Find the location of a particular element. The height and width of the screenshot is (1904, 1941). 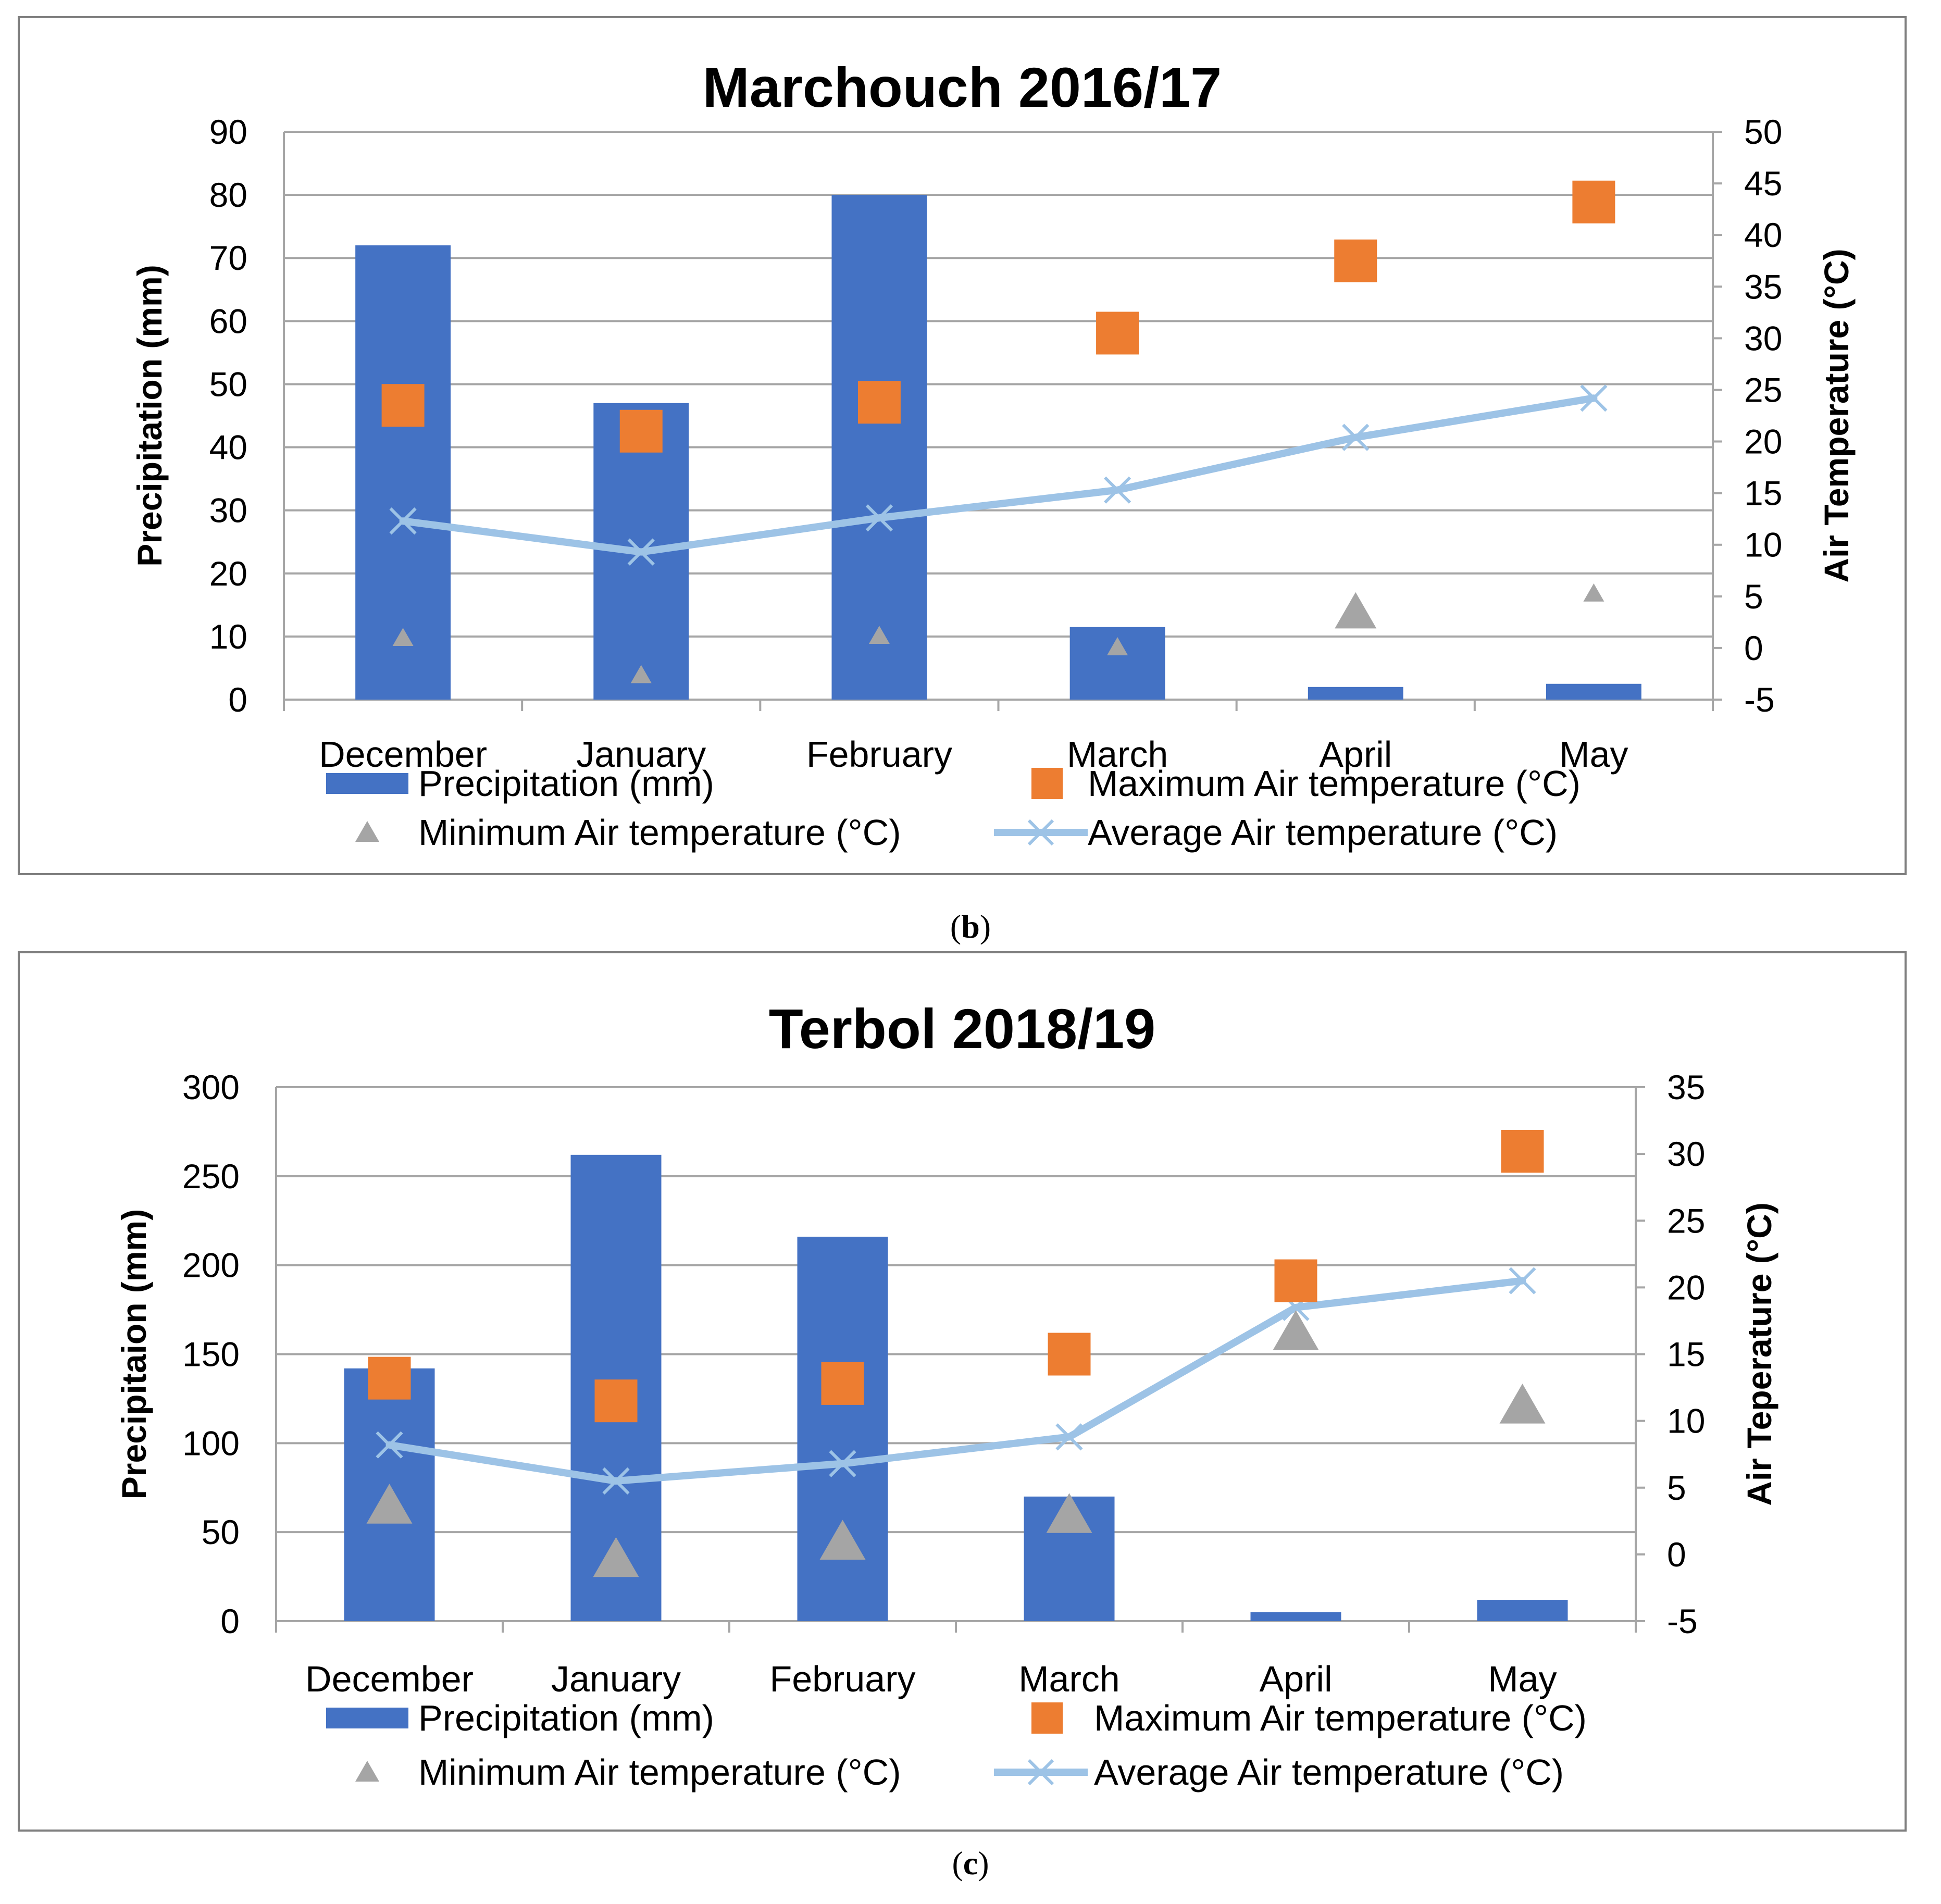

caption-b: (b) is located at coordinates (970, 926).